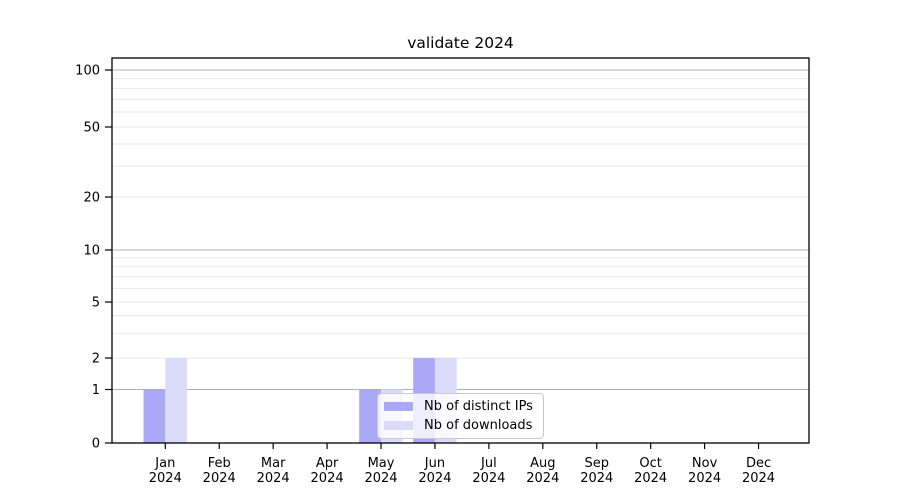 Image resolution: width=900 pixels, height=500 pixels. What do you see at coordinates (542, 463) in the screenshot?
I see `x-tick-label-month: Aug` at bounding box center [542, 463].